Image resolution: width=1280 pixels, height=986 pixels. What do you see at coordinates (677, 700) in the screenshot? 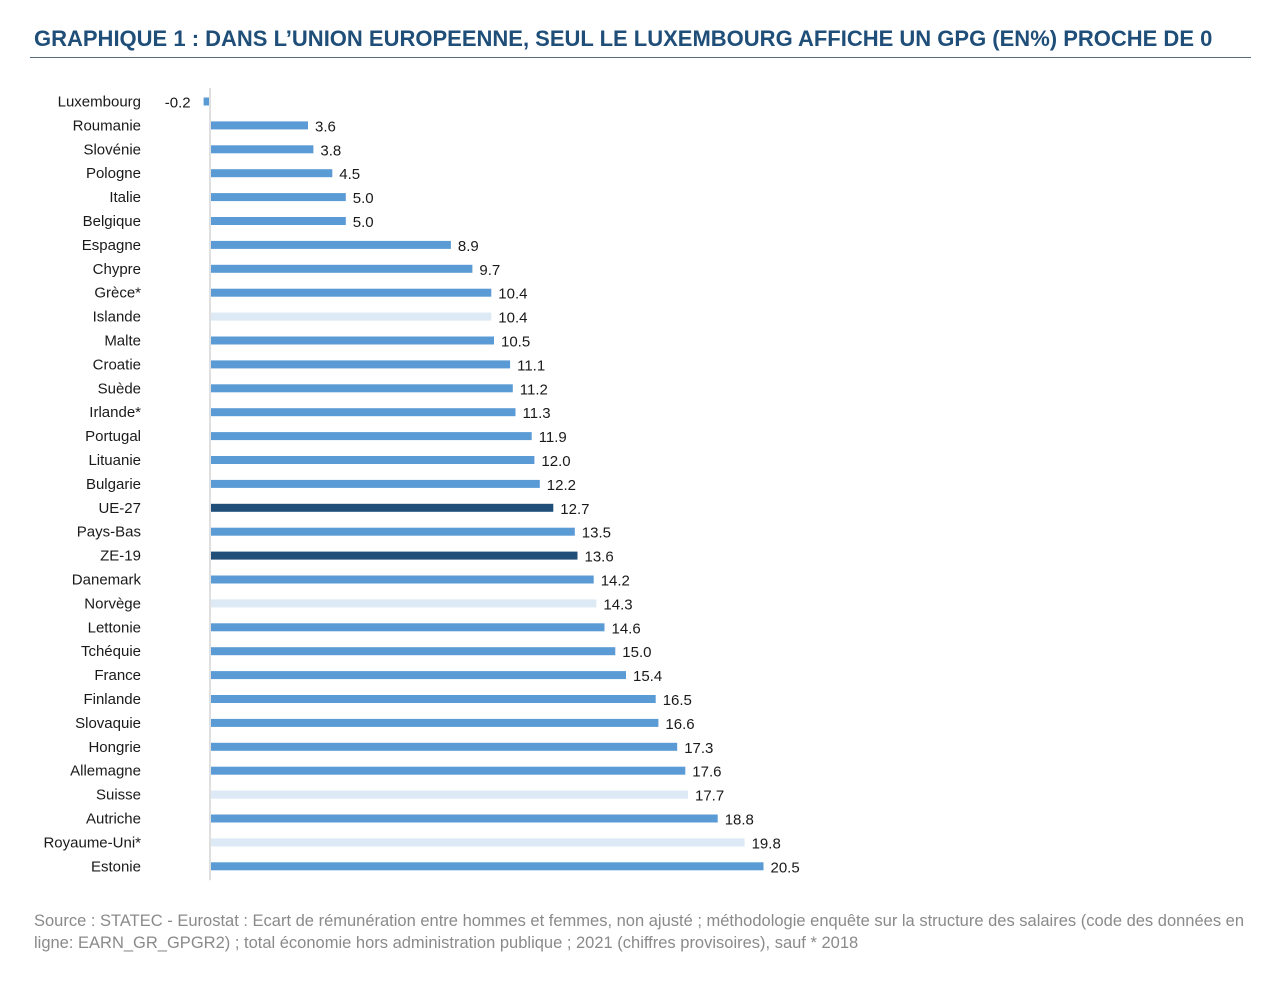
I see `value-label-finlande: 16.5` at bounding box center [677, 700].